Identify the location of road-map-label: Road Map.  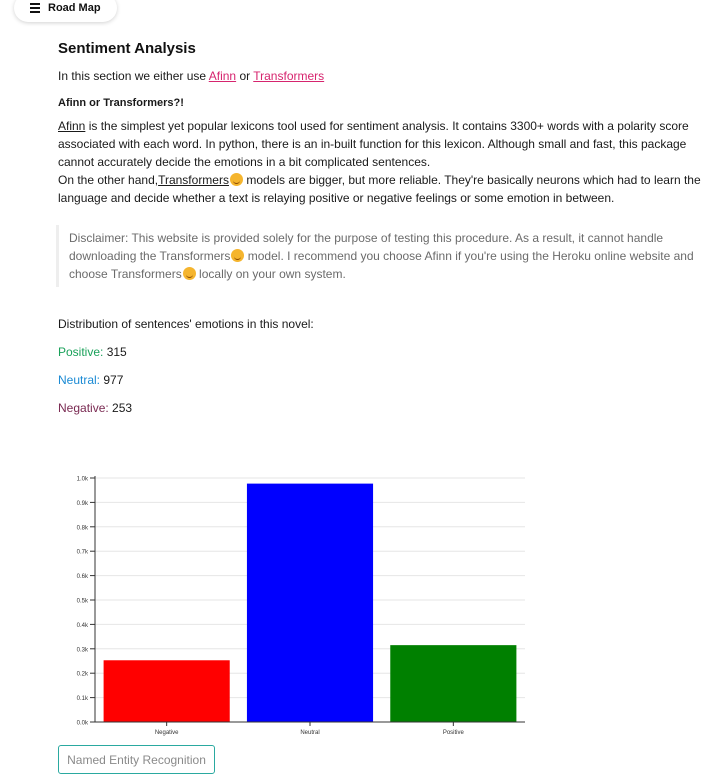
(74, 8).